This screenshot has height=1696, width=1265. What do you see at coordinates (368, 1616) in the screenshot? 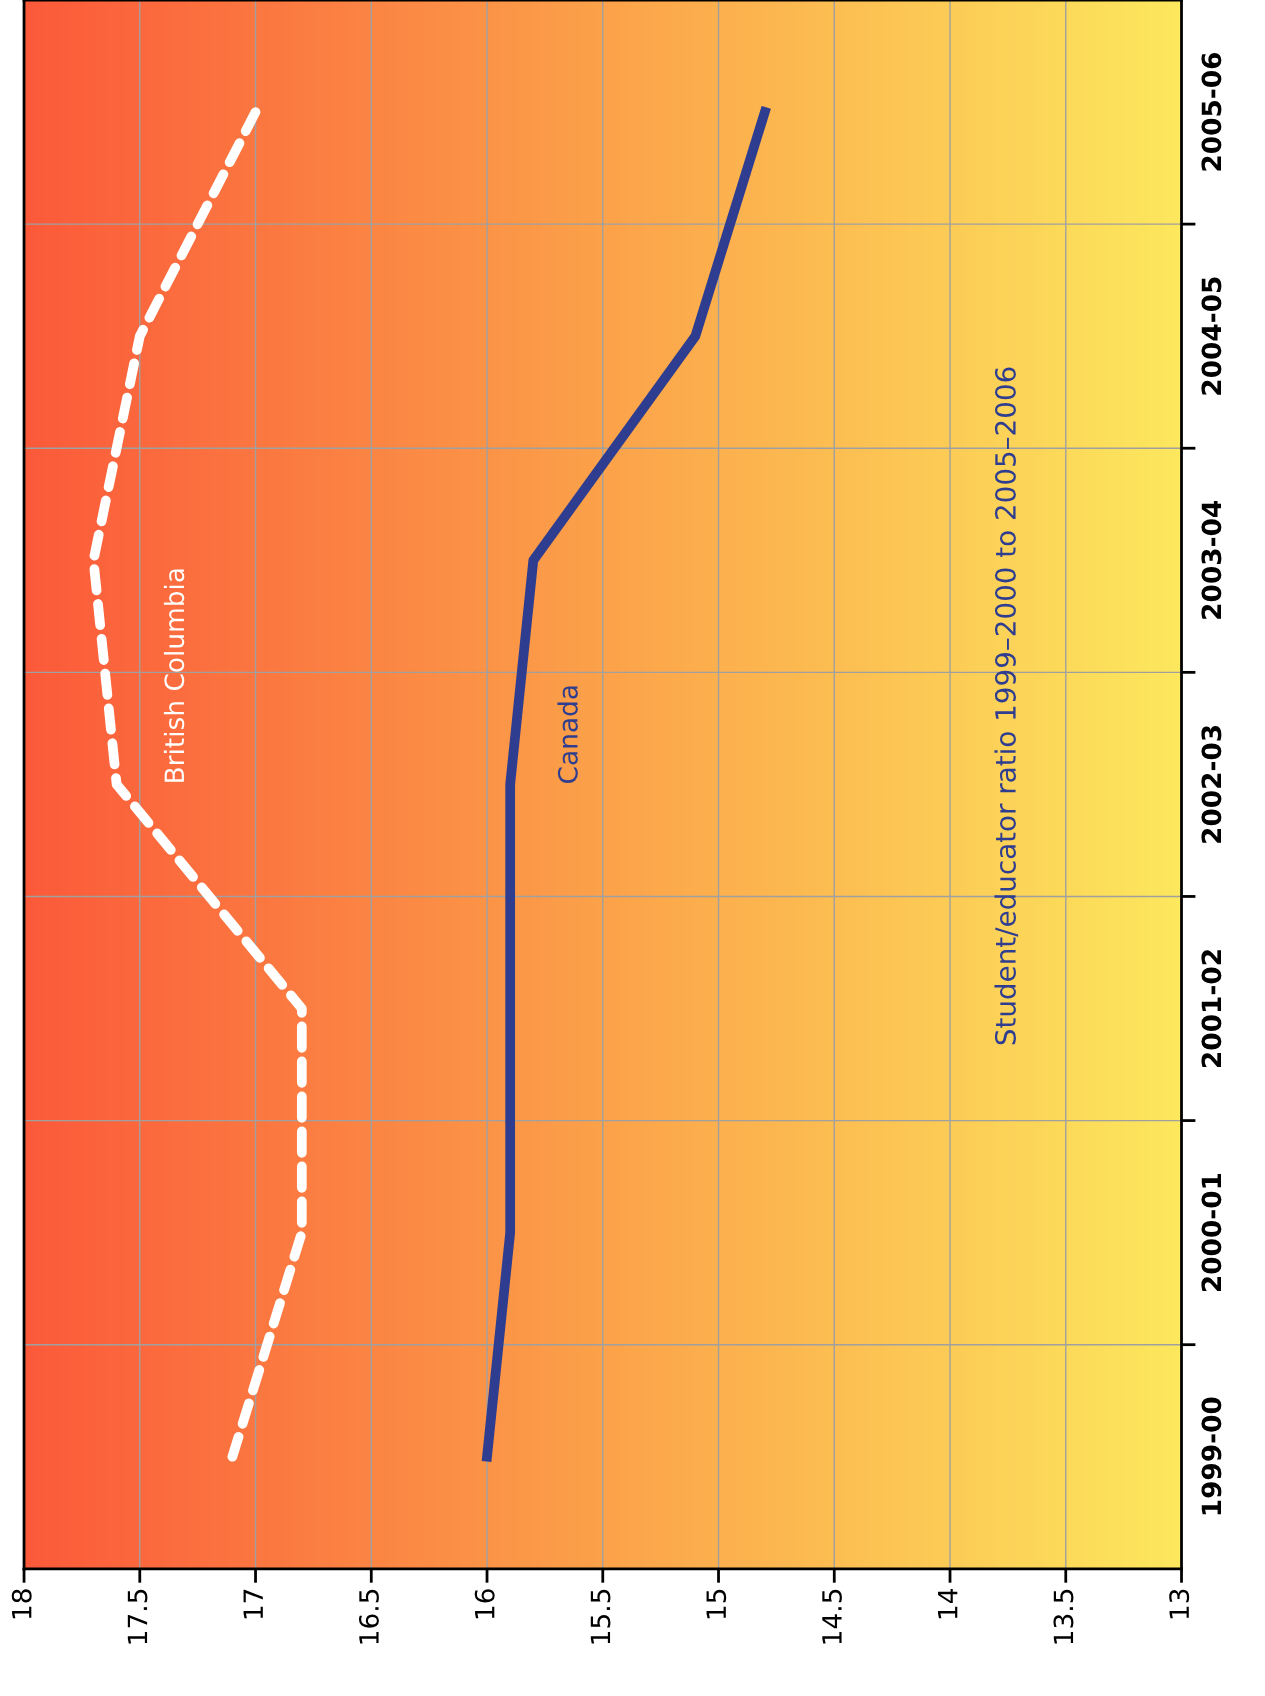
I see `x-tick-label: 16.5` at bounding box center [368, 1616].